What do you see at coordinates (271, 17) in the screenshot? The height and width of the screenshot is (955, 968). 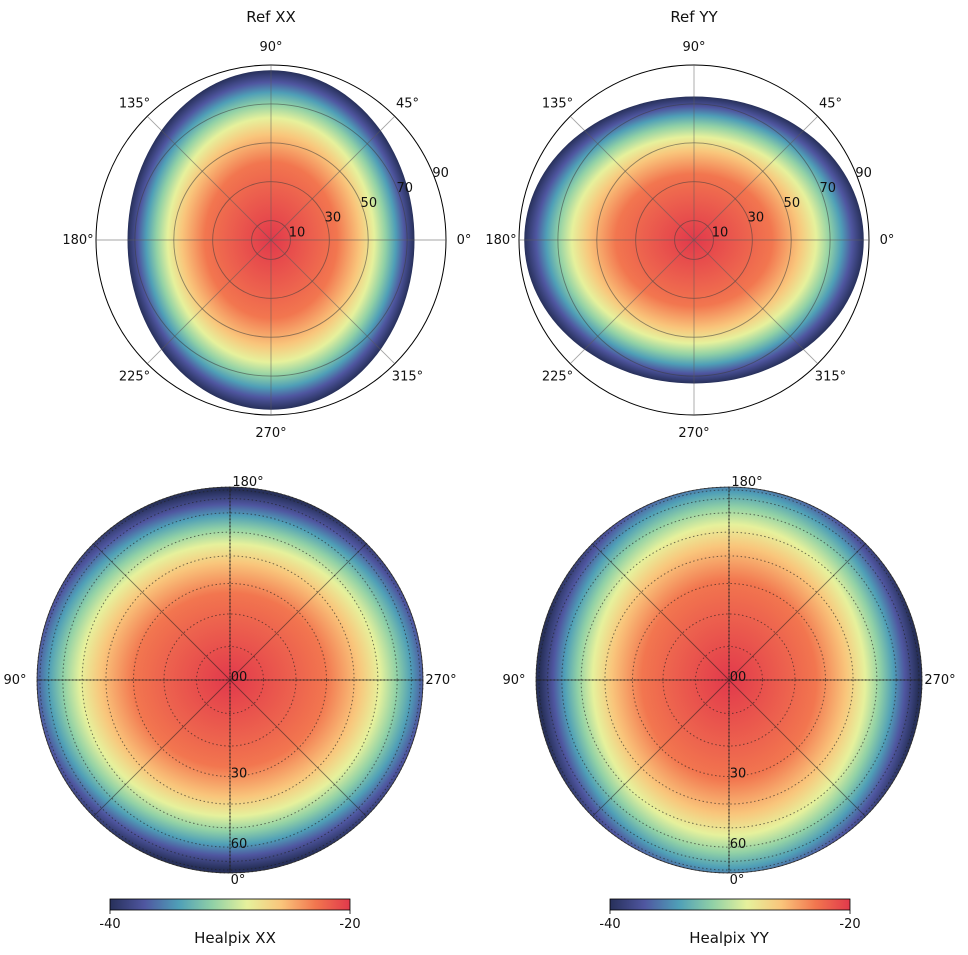 I see `panel-title: Ref XX` at bounding box center [271, 17].